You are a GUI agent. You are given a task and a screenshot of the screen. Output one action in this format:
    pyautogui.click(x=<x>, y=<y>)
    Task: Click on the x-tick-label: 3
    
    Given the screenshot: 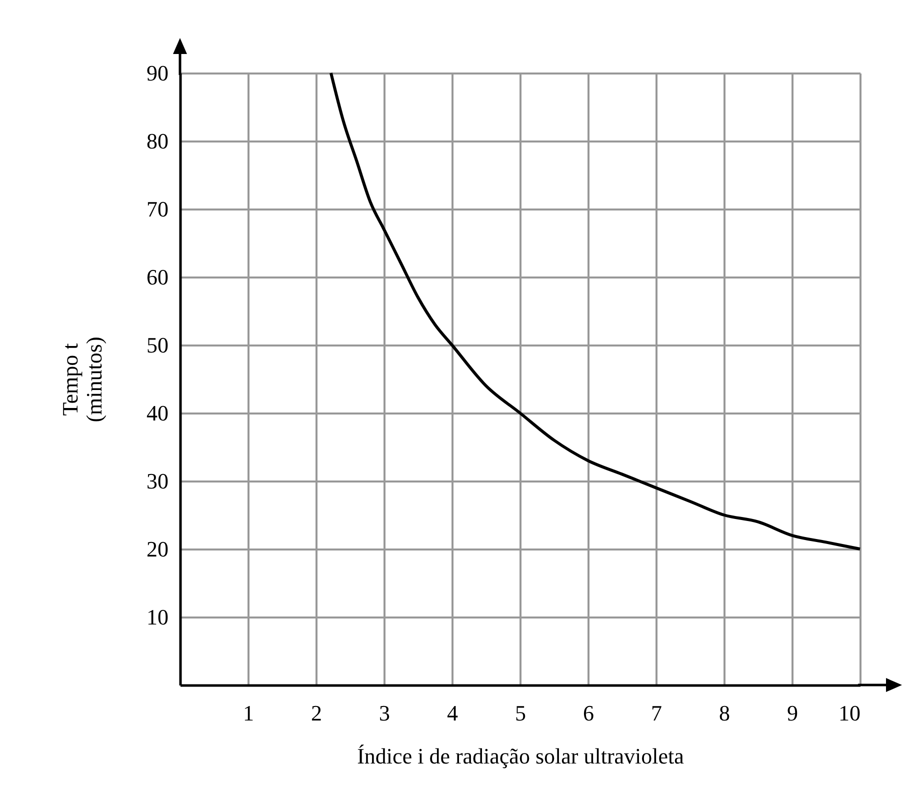 What is the action you would take?
    pyautogui.click(x=384, y=713)
    